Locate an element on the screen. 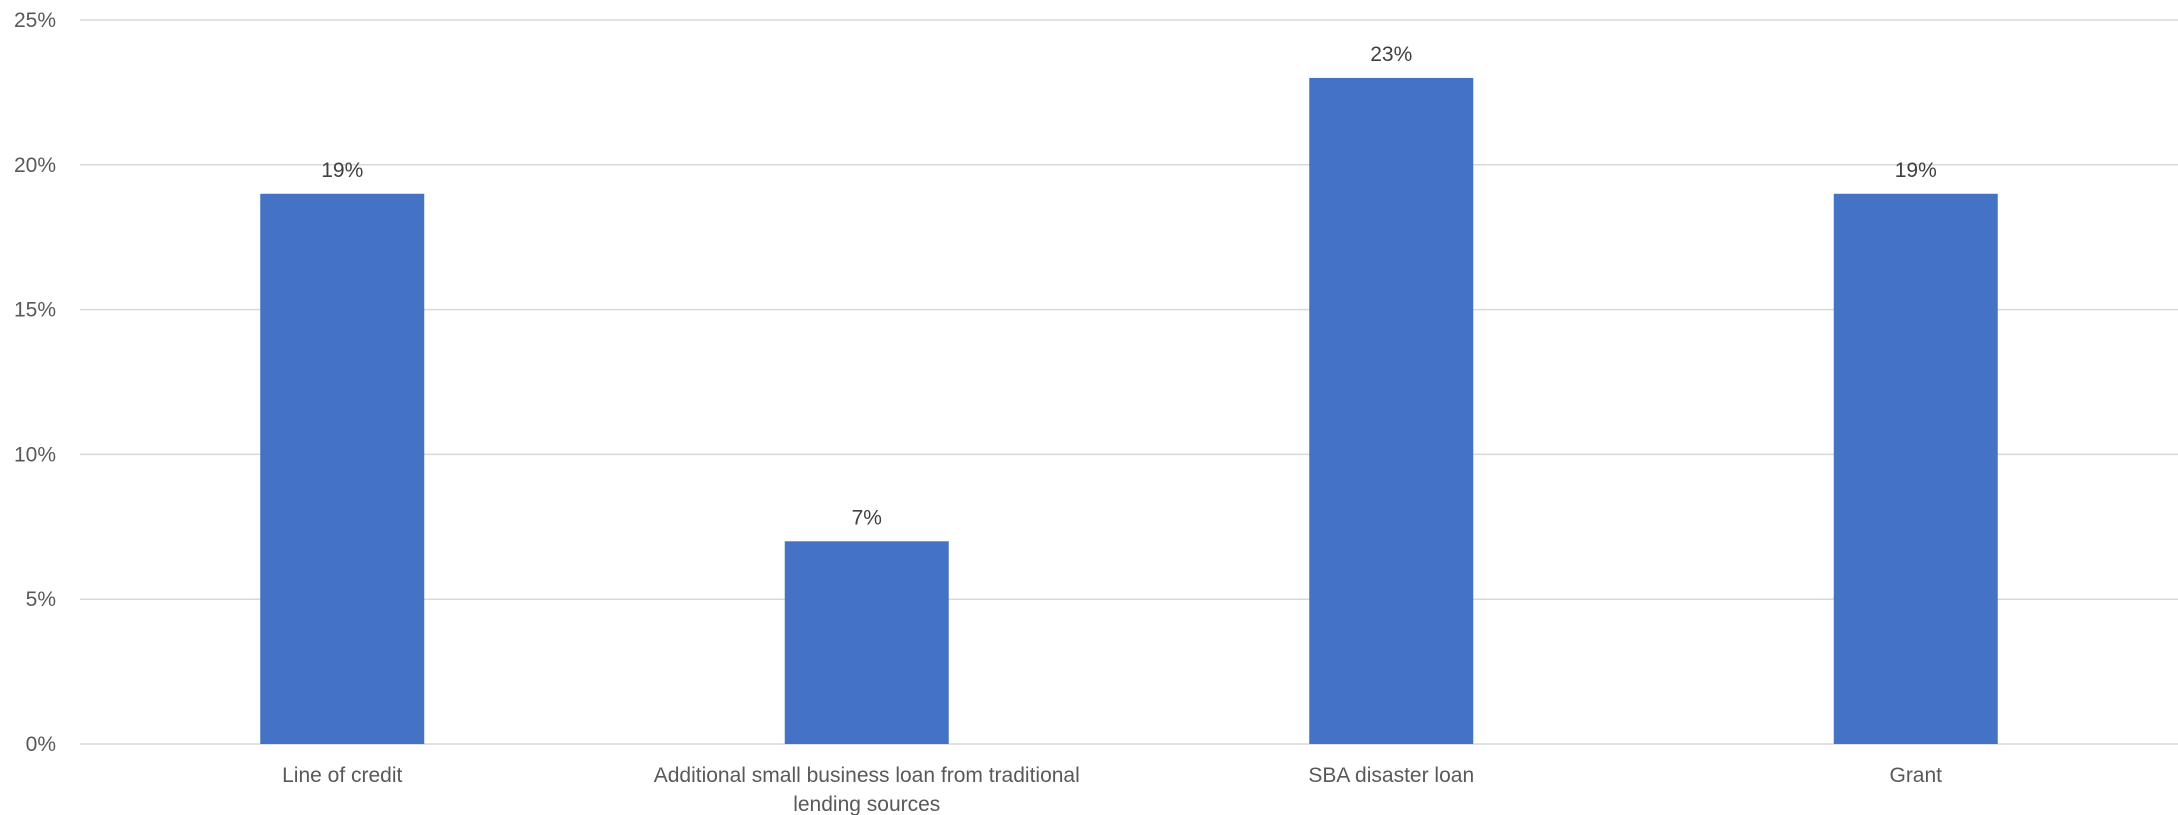 Image resolution: width=2178 pixels, height=815 pixels. y-tick-label: 15% is located at coordinates (35, 310).